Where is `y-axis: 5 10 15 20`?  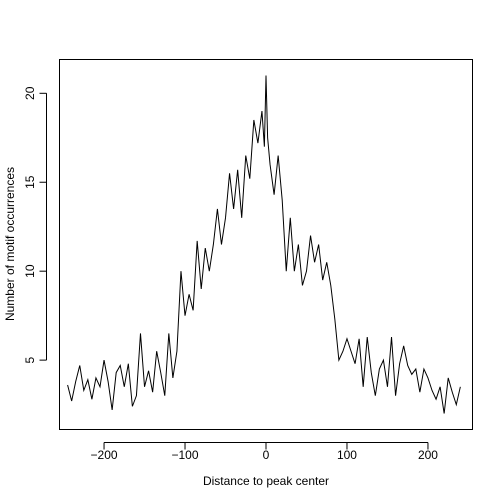
y-axis: 5 10 15 20 is located at coordinates (35, 224).